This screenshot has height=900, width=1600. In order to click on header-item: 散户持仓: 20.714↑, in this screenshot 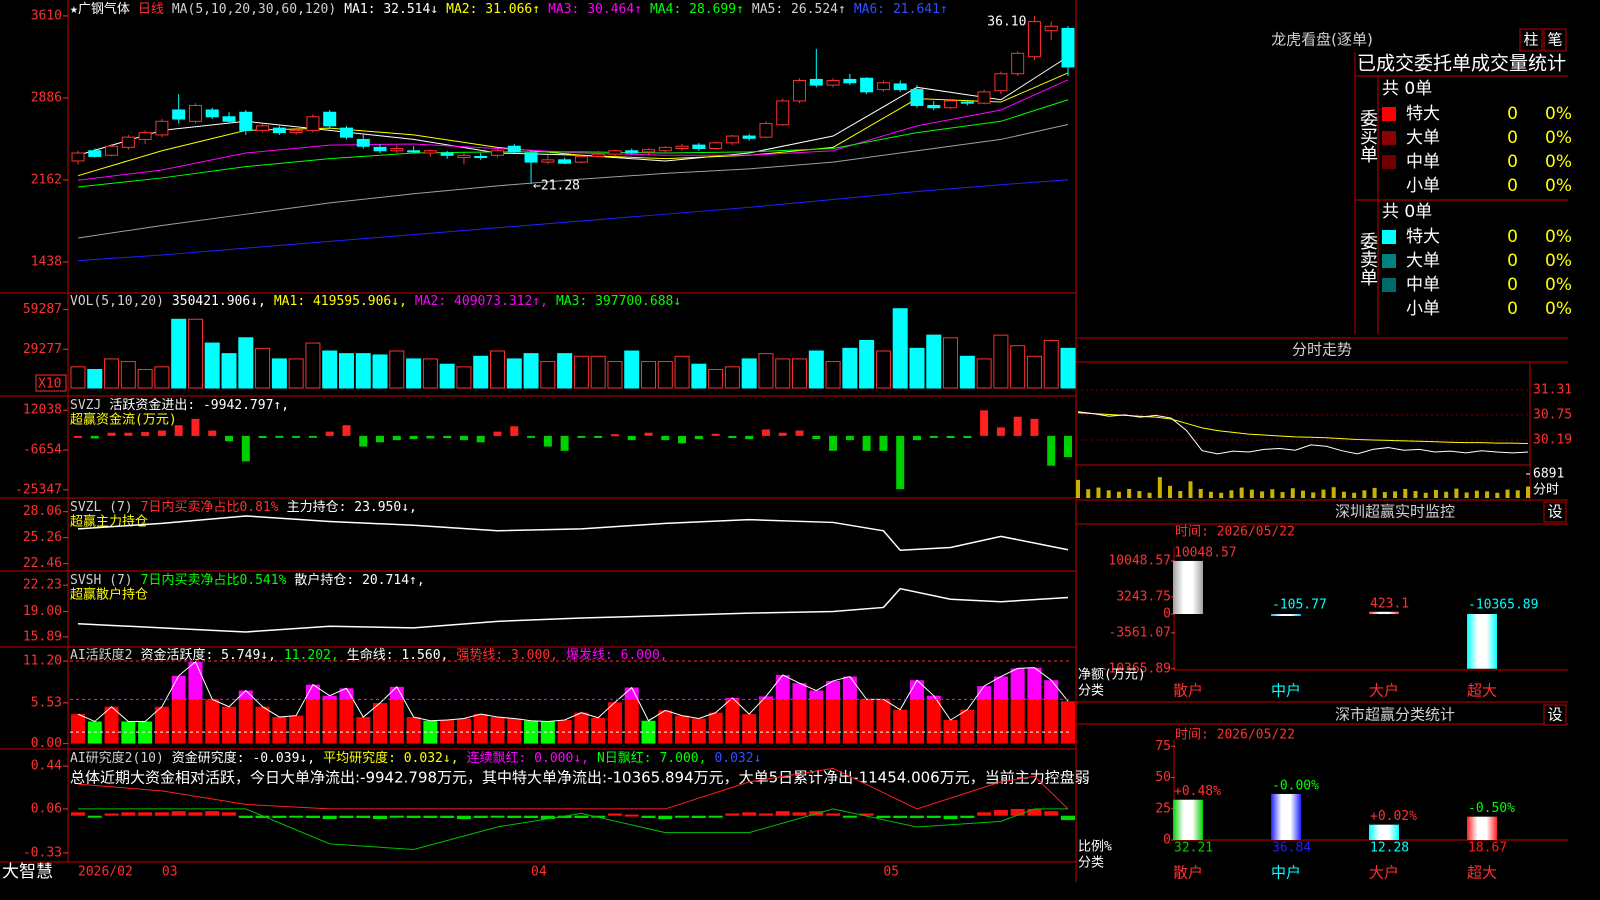, I will do `click(359, 580)`.